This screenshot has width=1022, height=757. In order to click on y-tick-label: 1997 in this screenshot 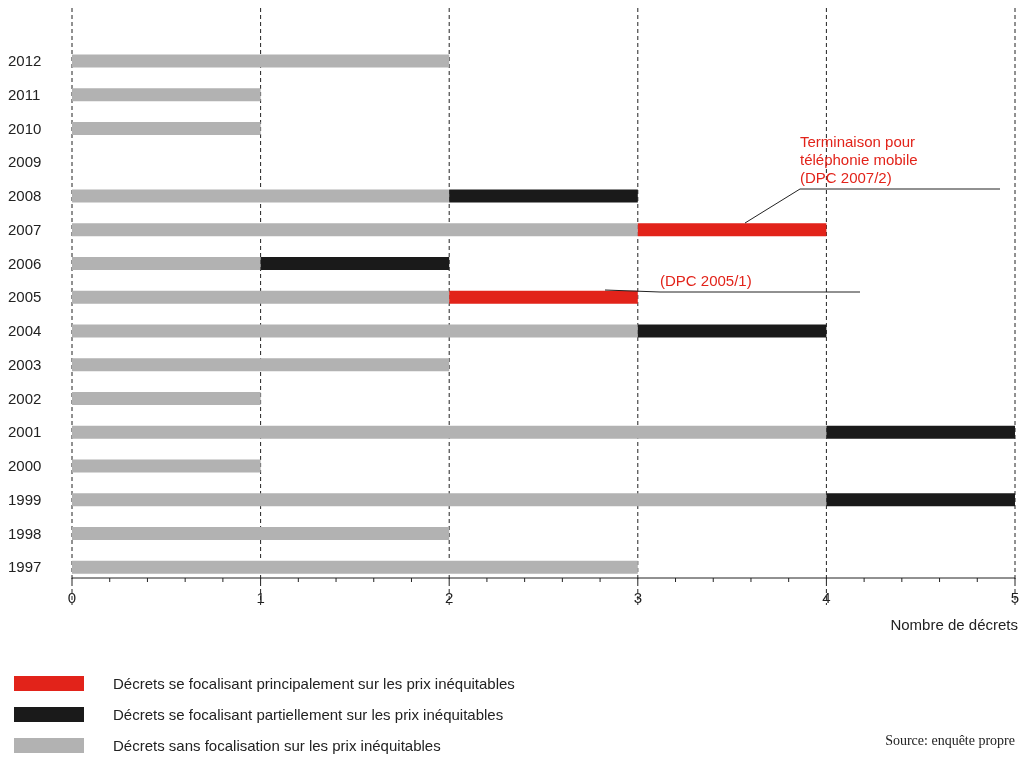, I will do `click(25, 567)`.